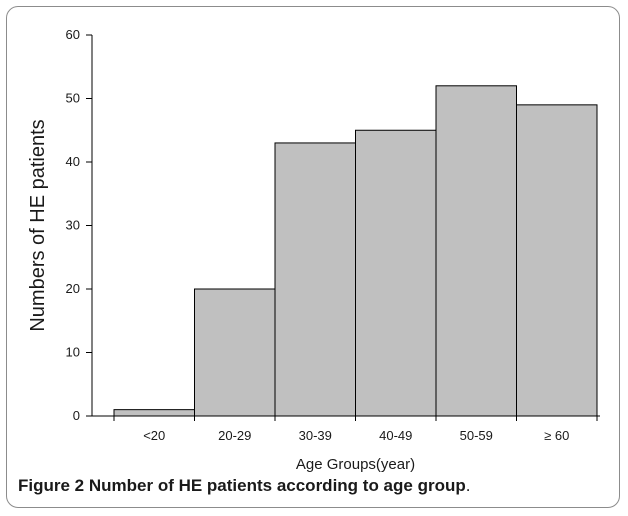 This screenshot has width=628, height=516. What do you see at coordinates (38, 225) in the screenshot?
I see `y-axis-title: Numbers of HE patients` at bounding box center [38, 225].